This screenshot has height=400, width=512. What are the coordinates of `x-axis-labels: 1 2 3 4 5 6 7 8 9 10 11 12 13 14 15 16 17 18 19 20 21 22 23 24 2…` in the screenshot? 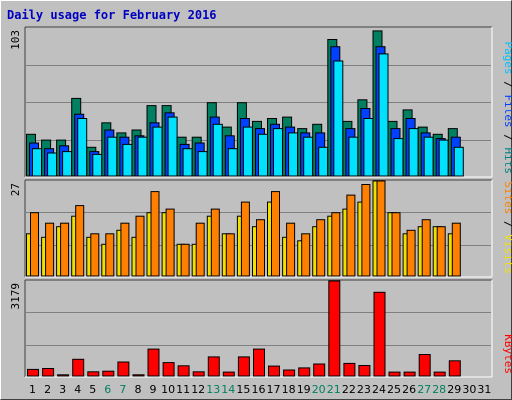 It's located at (260, 389).